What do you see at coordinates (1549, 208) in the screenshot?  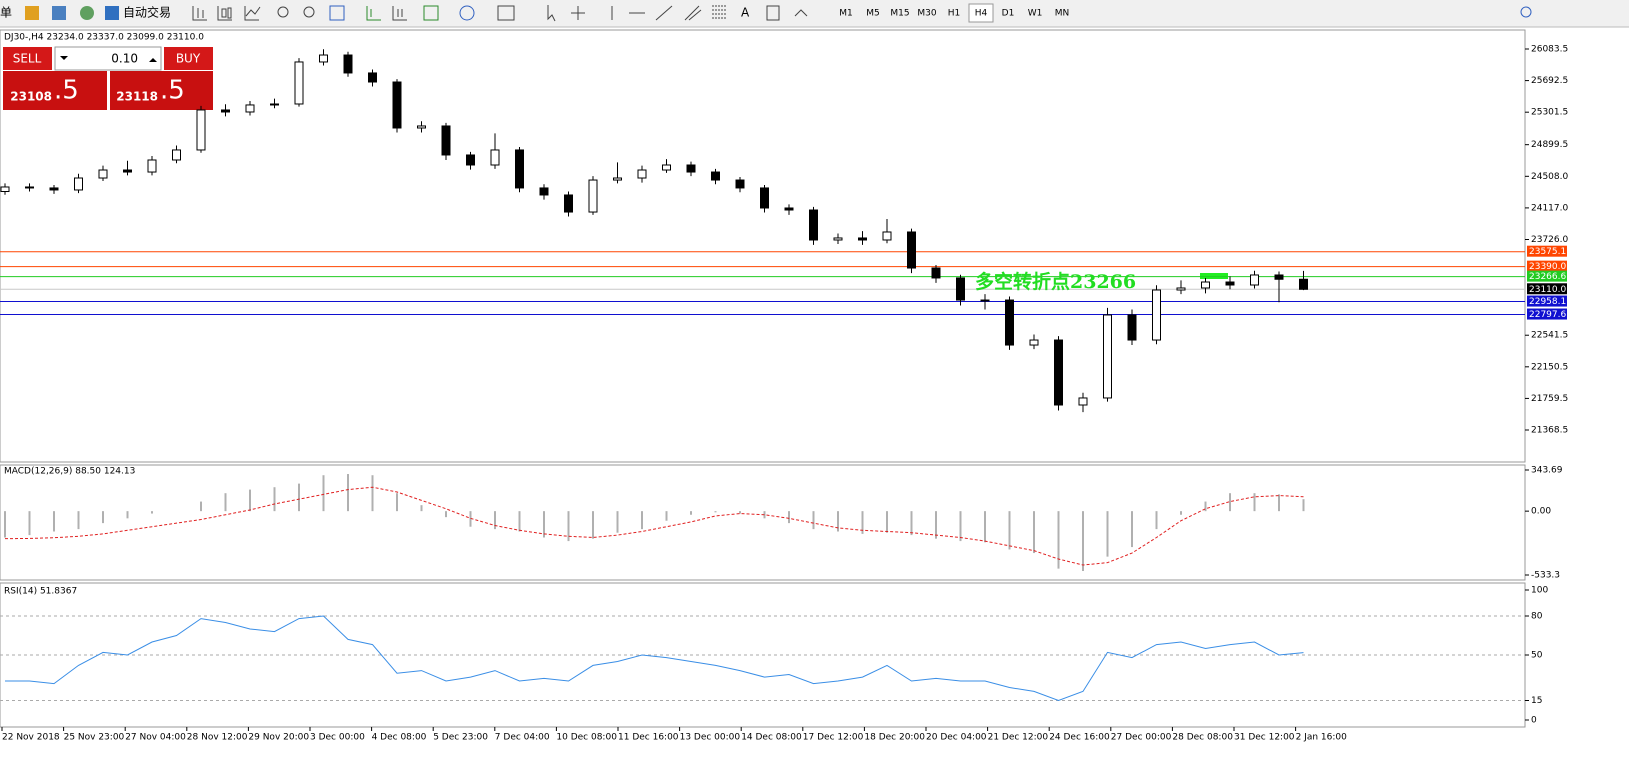 I see `y-tick-label: 24117.0` at bounding box center [1549, 208].